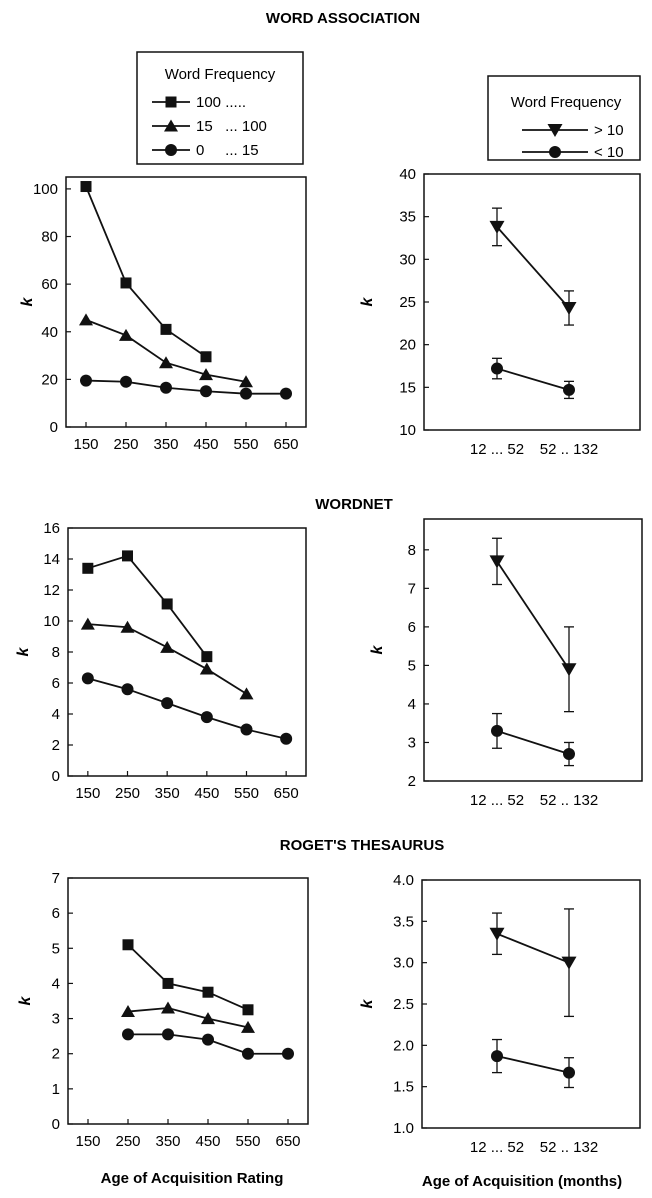 Image resolution: width=652 pixels, height=1198 pixels. What do you see at coordinates (56, 913) in the screenshot?
I see `y-tick-label: 6` at bounding box center [56, 913].